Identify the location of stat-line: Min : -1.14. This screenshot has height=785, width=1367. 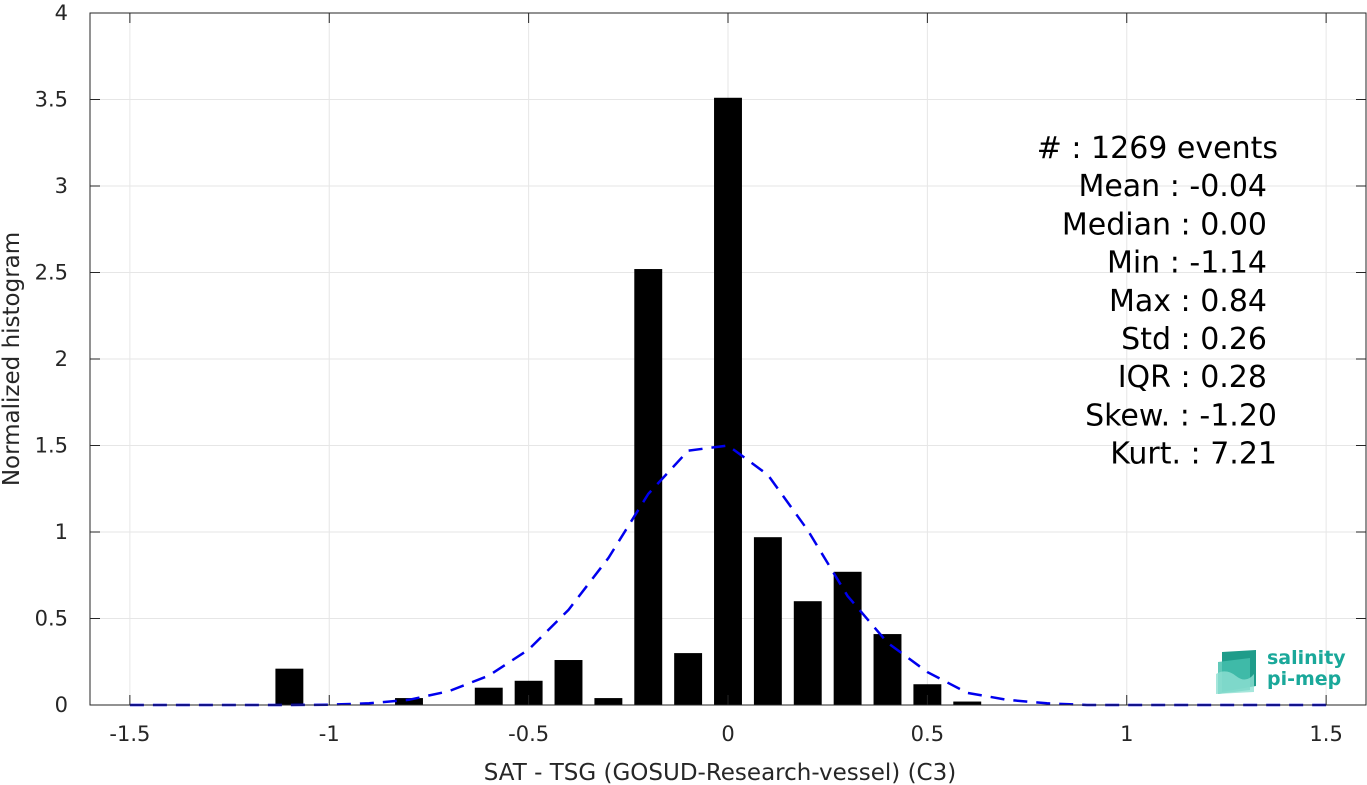
(1187, 263).